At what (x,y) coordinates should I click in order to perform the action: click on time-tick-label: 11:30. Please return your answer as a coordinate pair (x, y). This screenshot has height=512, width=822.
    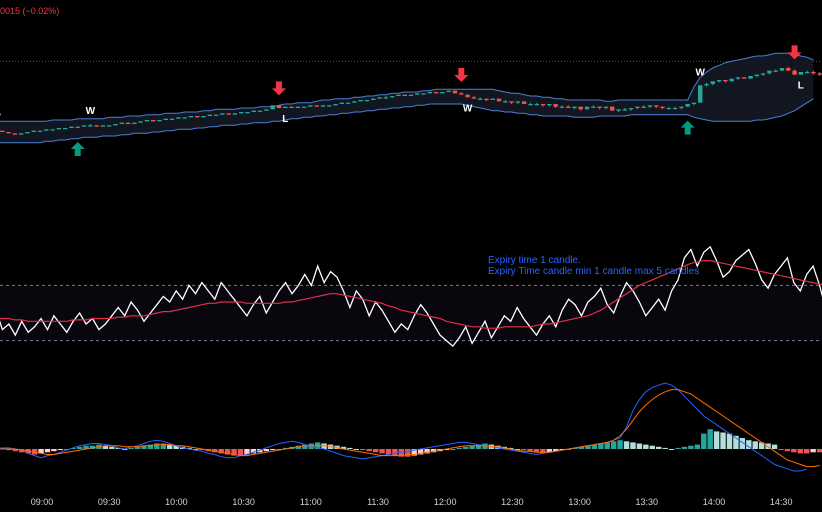
    Looking at the image, I should click on (378, 502).